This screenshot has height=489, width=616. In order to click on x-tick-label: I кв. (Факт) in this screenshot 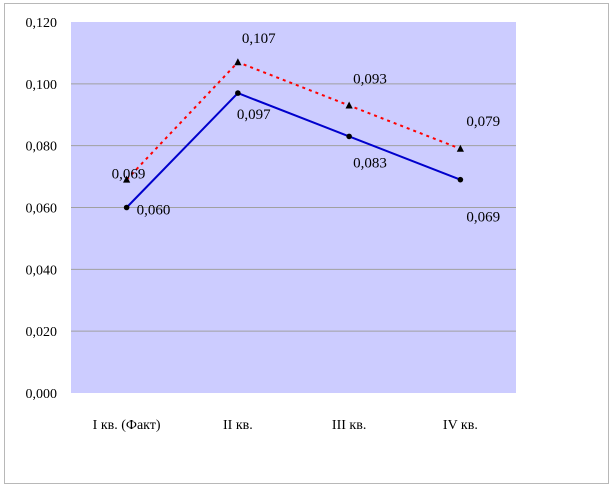, I will do `click(127, 425)`.